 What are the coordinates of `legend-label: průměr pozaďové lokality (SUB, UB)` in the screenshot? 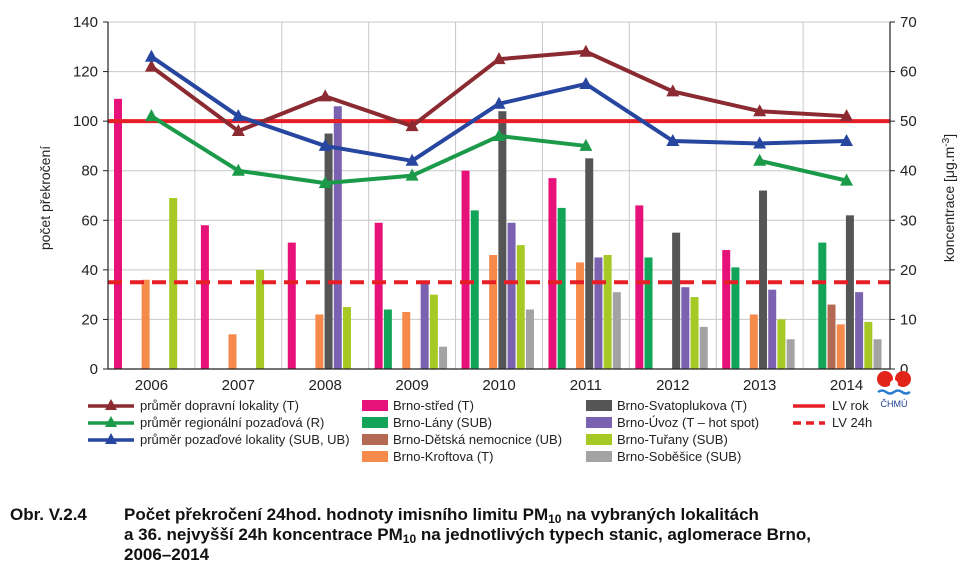 It's located at (245, 439).